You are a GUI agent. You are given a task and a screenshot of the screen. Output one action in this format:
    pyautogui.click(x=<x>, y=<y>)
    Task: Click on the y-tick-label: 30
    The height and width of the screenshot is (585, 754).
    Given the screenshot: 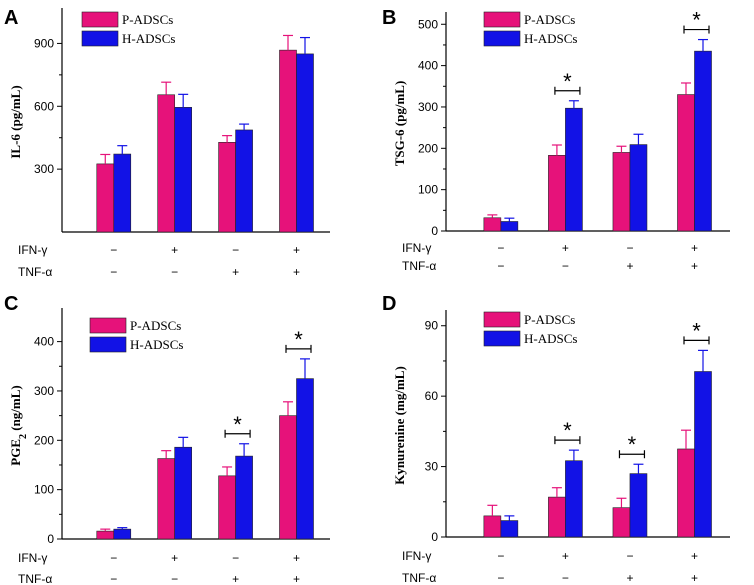 What is the action you would take?
    pyautogui.click(x=432, y=467)
    